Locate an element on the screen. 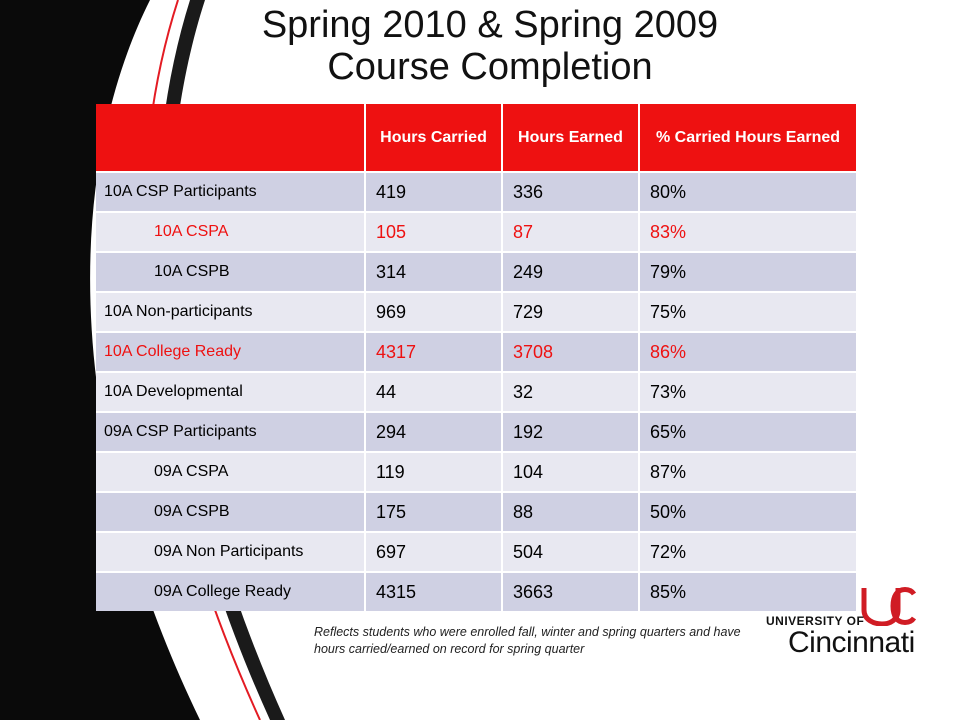 This screenshot has width=960, height=720. header-pct-earned: % Carried Hours Earned is located at coordinates (747, 137).